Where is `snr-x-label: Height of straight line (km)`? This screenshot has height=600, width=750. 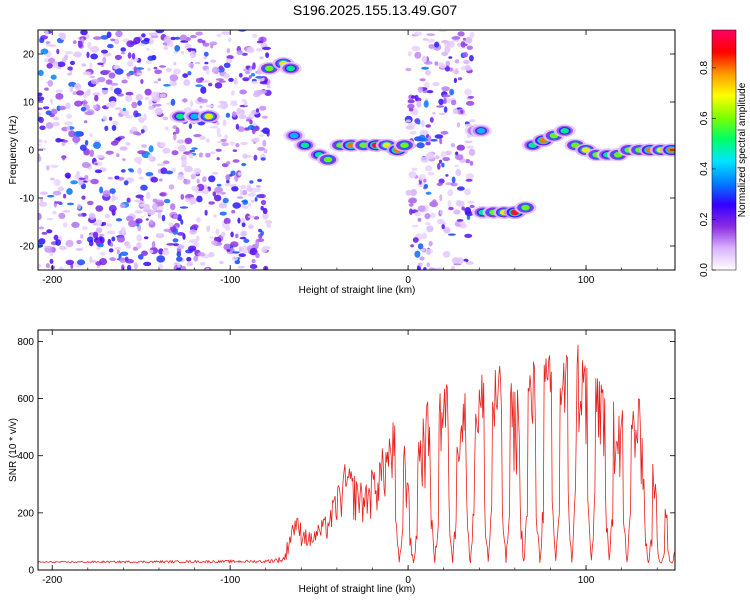 snr-x-label: Height of straight line (km) is located at coordinates (357, 589).